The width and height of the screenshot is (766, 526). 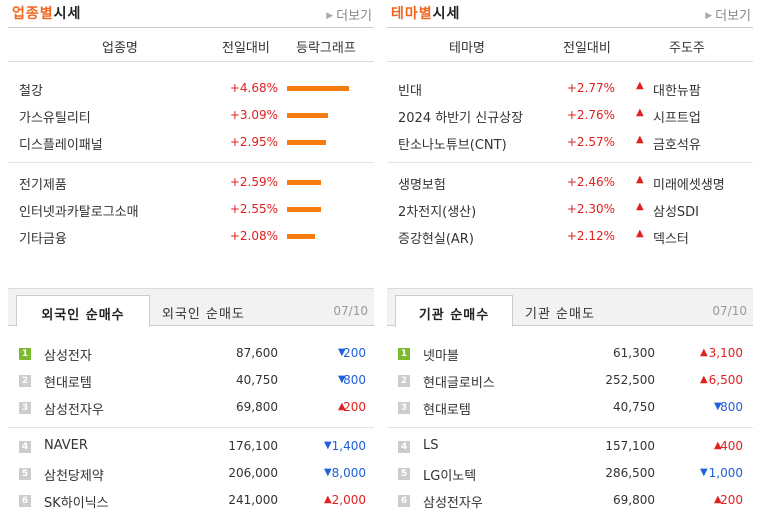 I want to click on header-theme-name: 테마명, so click(x=467, y=48).